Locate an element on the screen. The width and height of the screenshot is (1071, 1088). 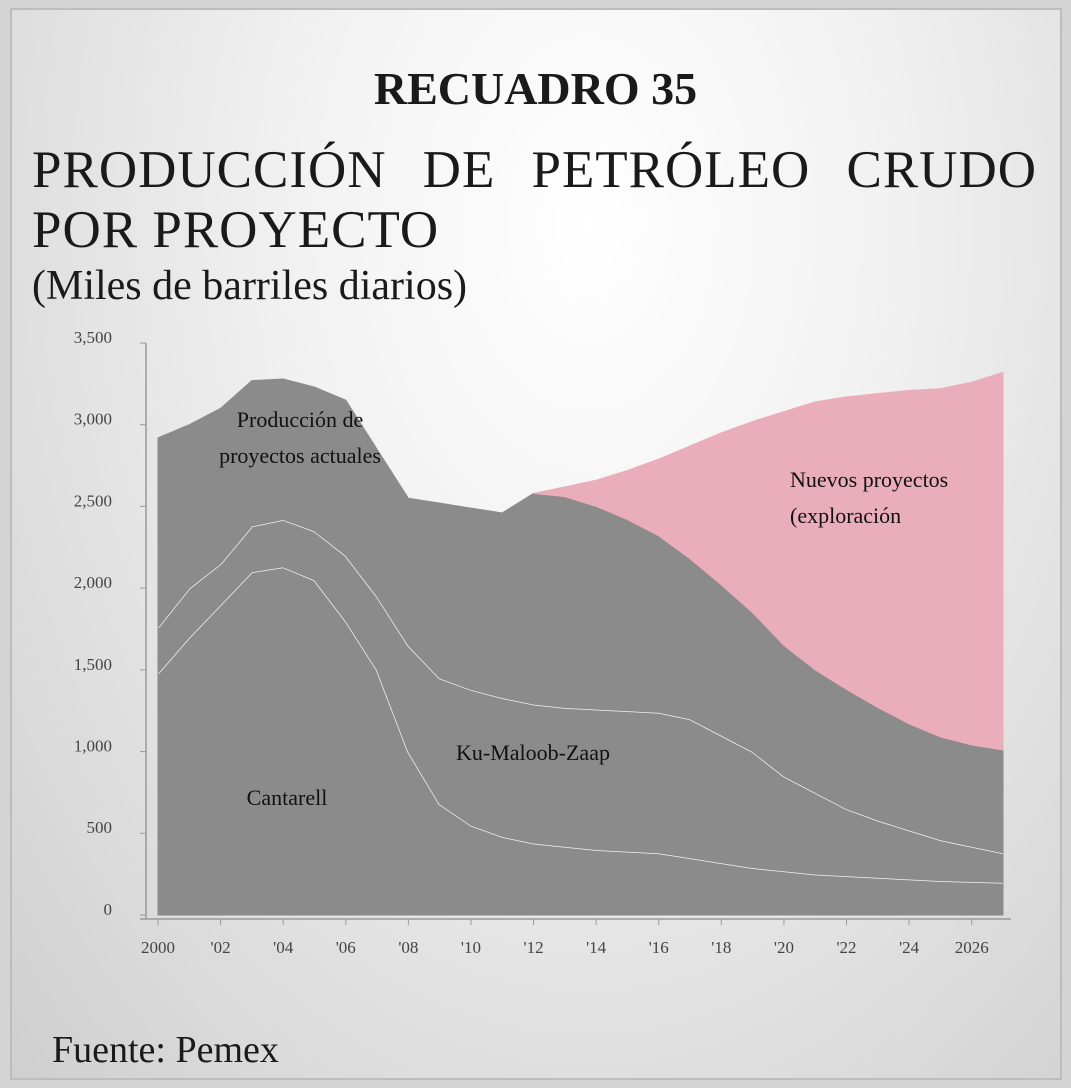
x-tick-label: '16 is located at coordinates (659, 947).